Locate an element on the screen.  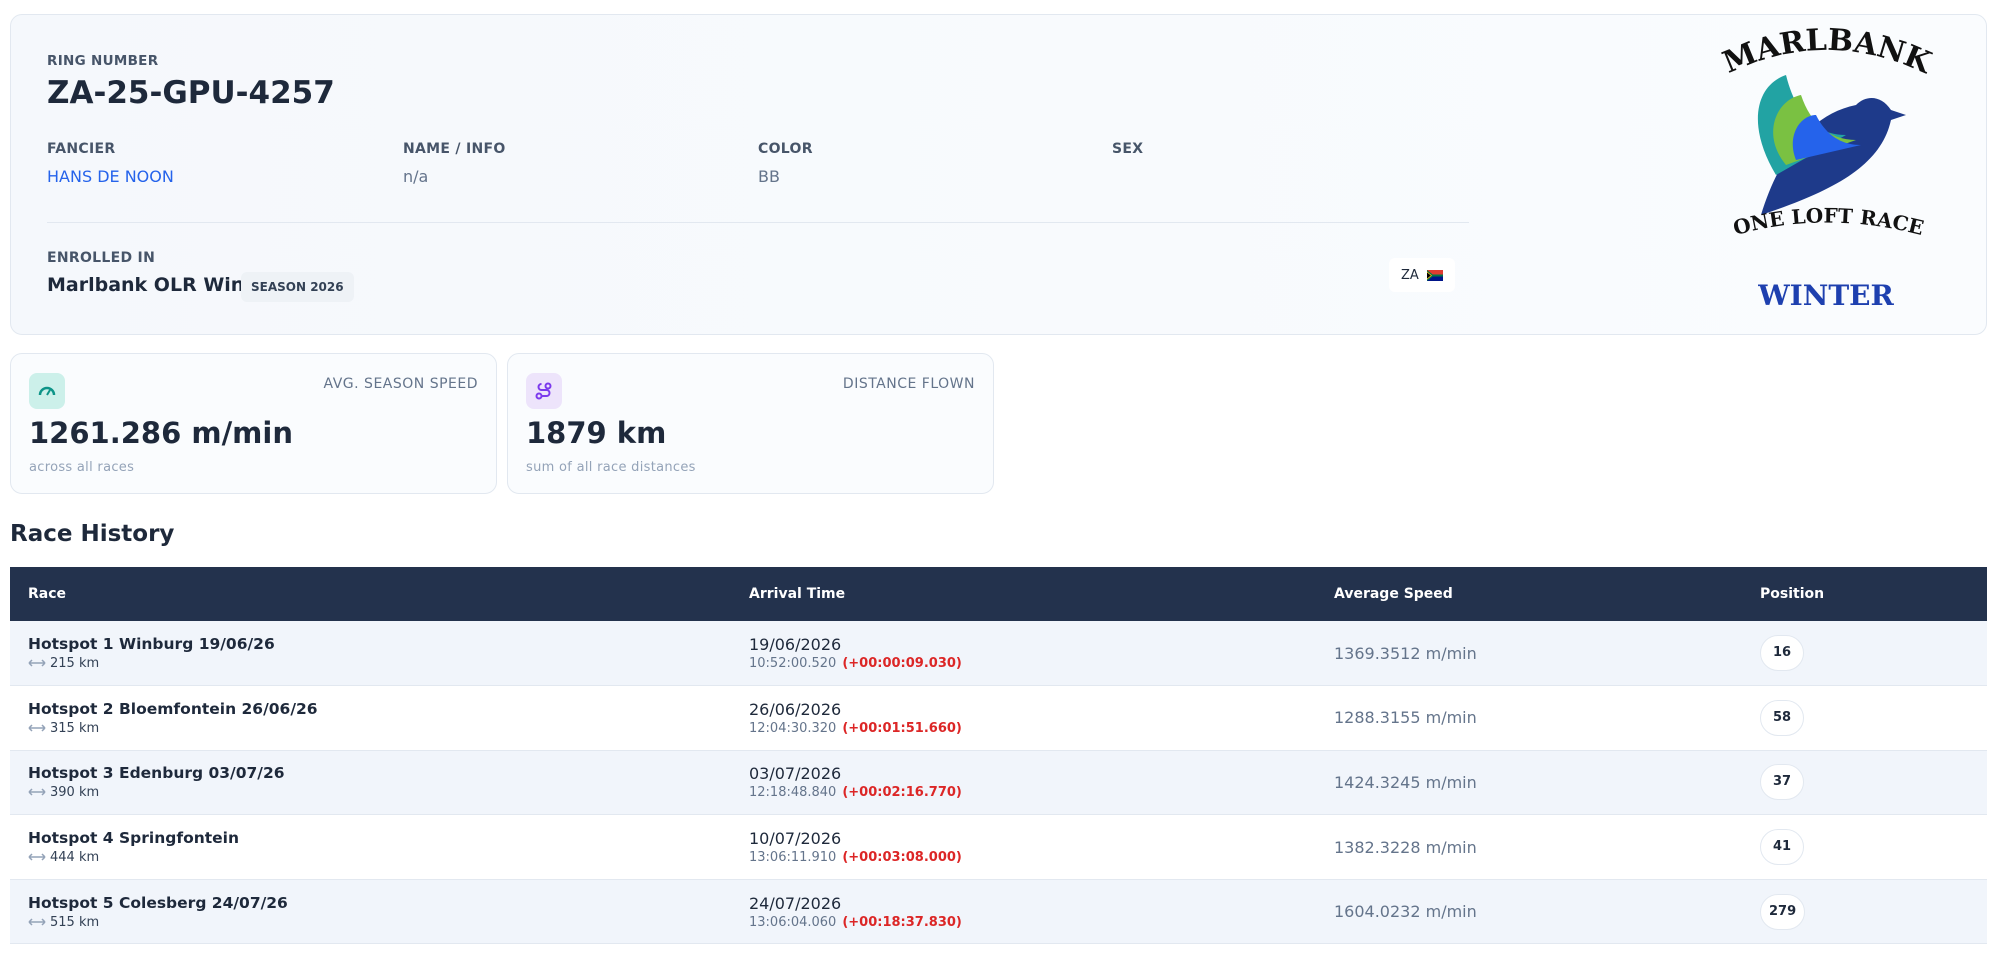
average-speed: 1424.3245 m/min is located at coordinates (1405, 782).